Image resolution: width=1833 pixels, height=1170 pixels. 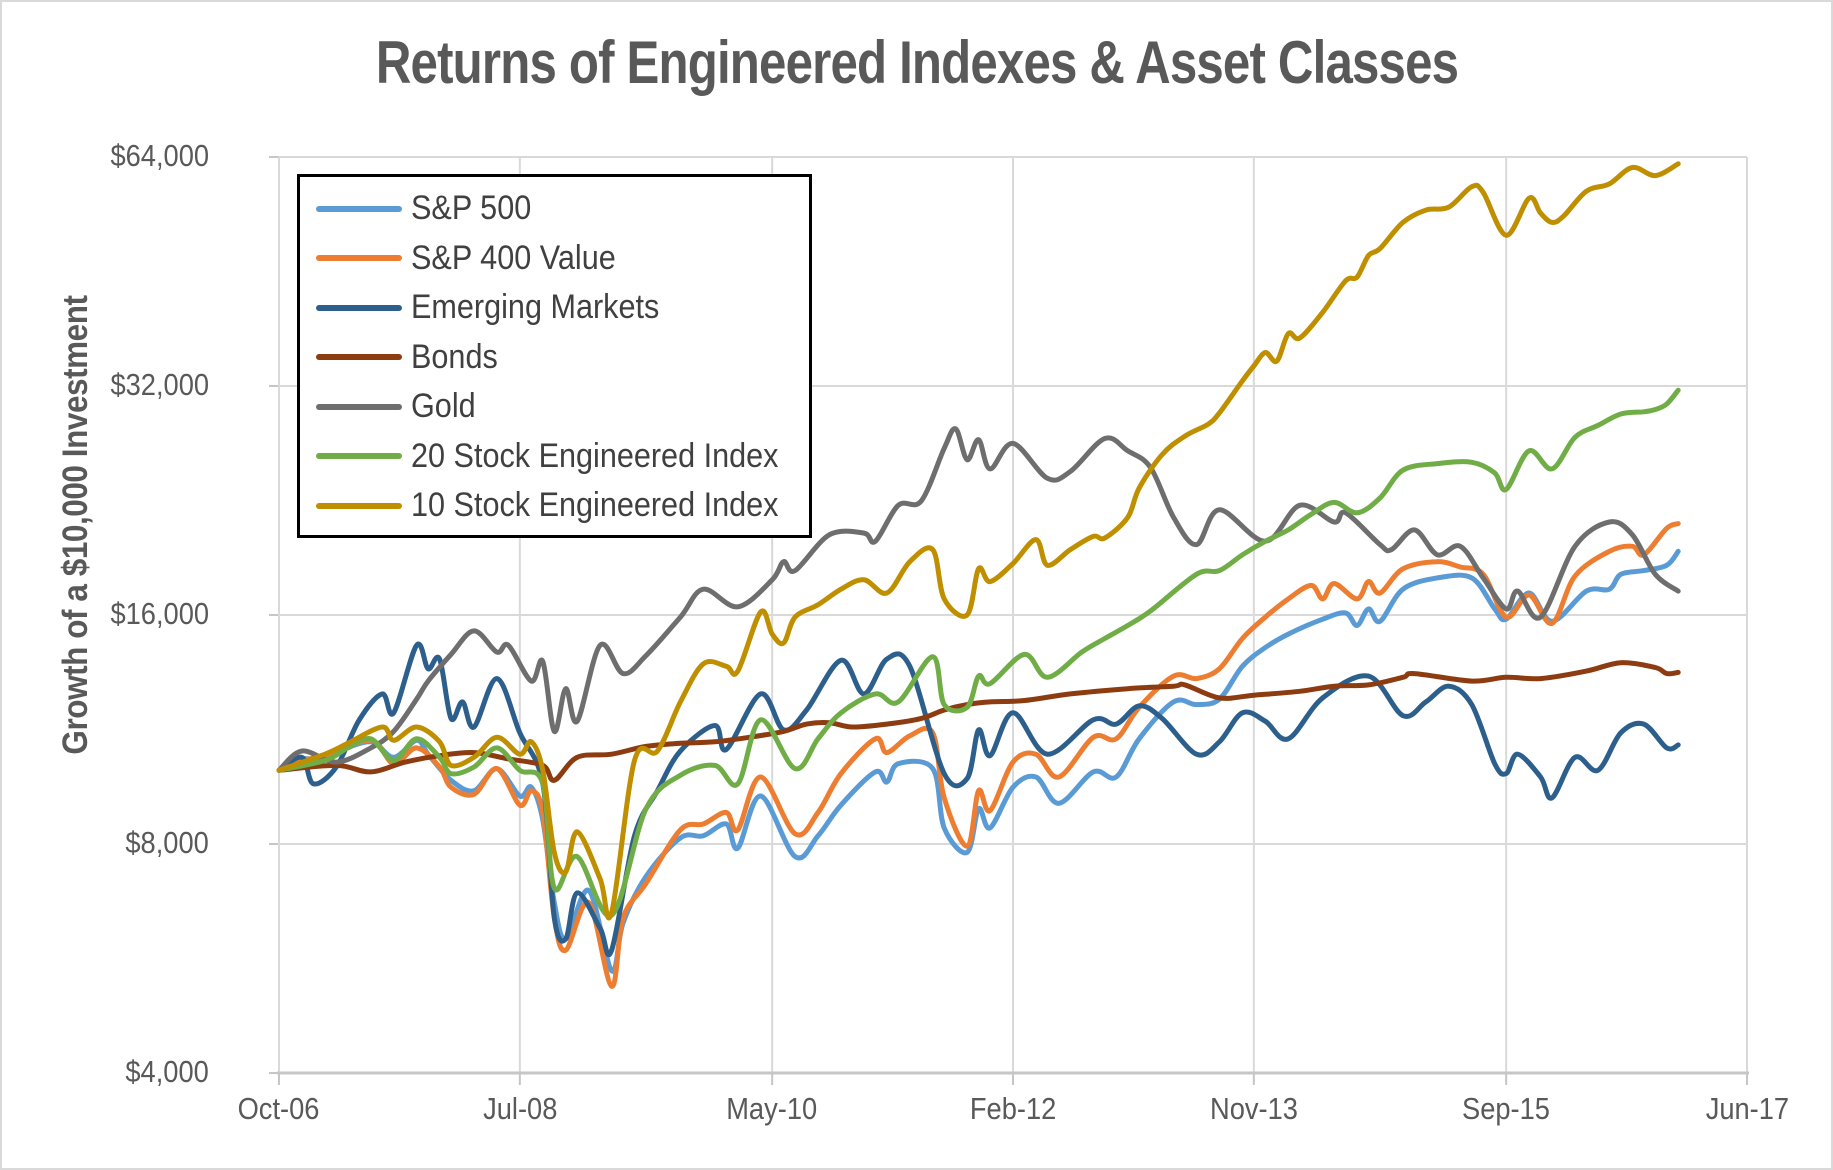 I want to click on legend-item: 20 Stock Engineered Index, so click(x=554, y=457).